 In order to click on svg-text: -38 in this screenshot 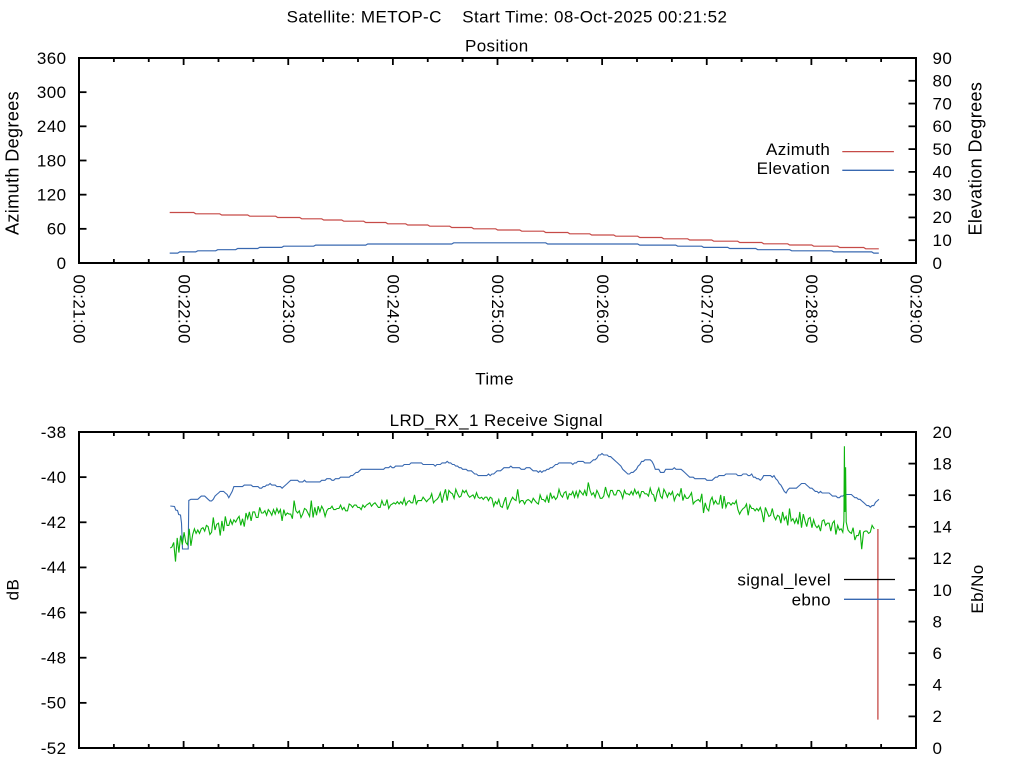, I will do `click(54, 432)`.